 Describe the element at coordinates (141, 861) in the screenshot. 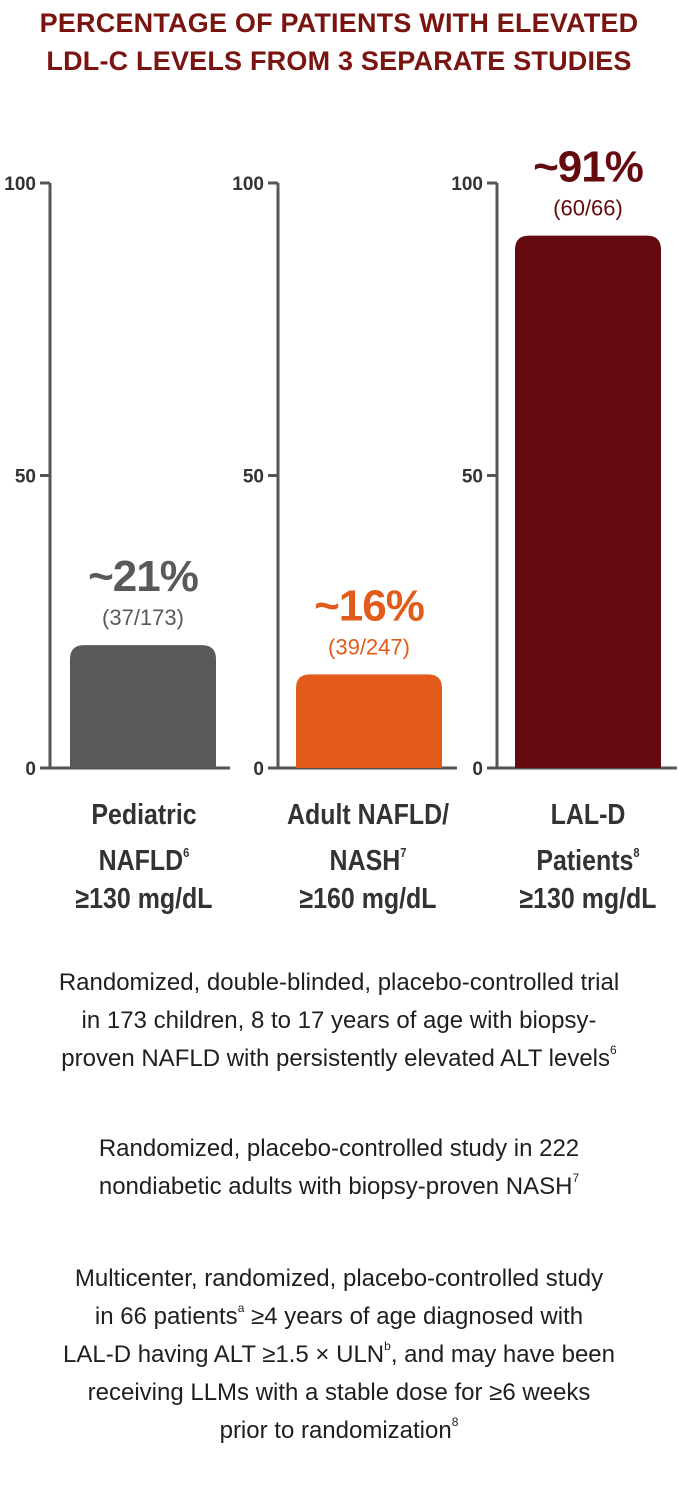

I see `category-label-line: NAFLD` at that location.